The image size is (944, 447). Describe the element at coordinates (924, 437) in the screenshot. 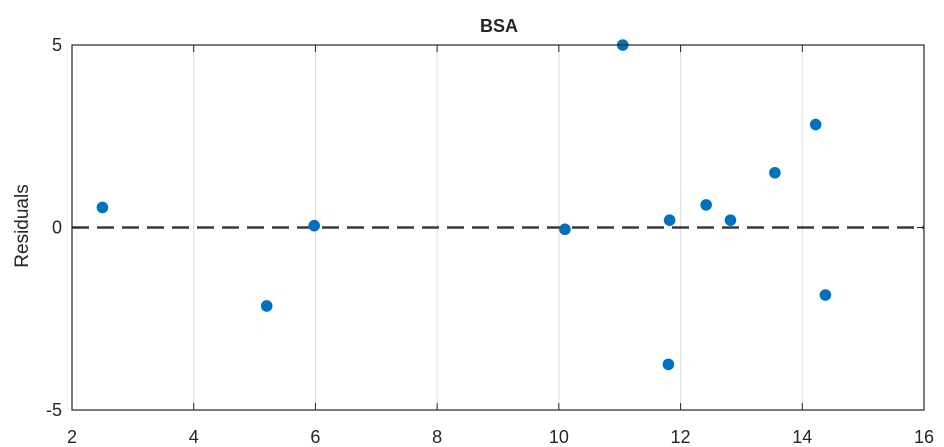

I see `x-tick-label: 16` at that location.